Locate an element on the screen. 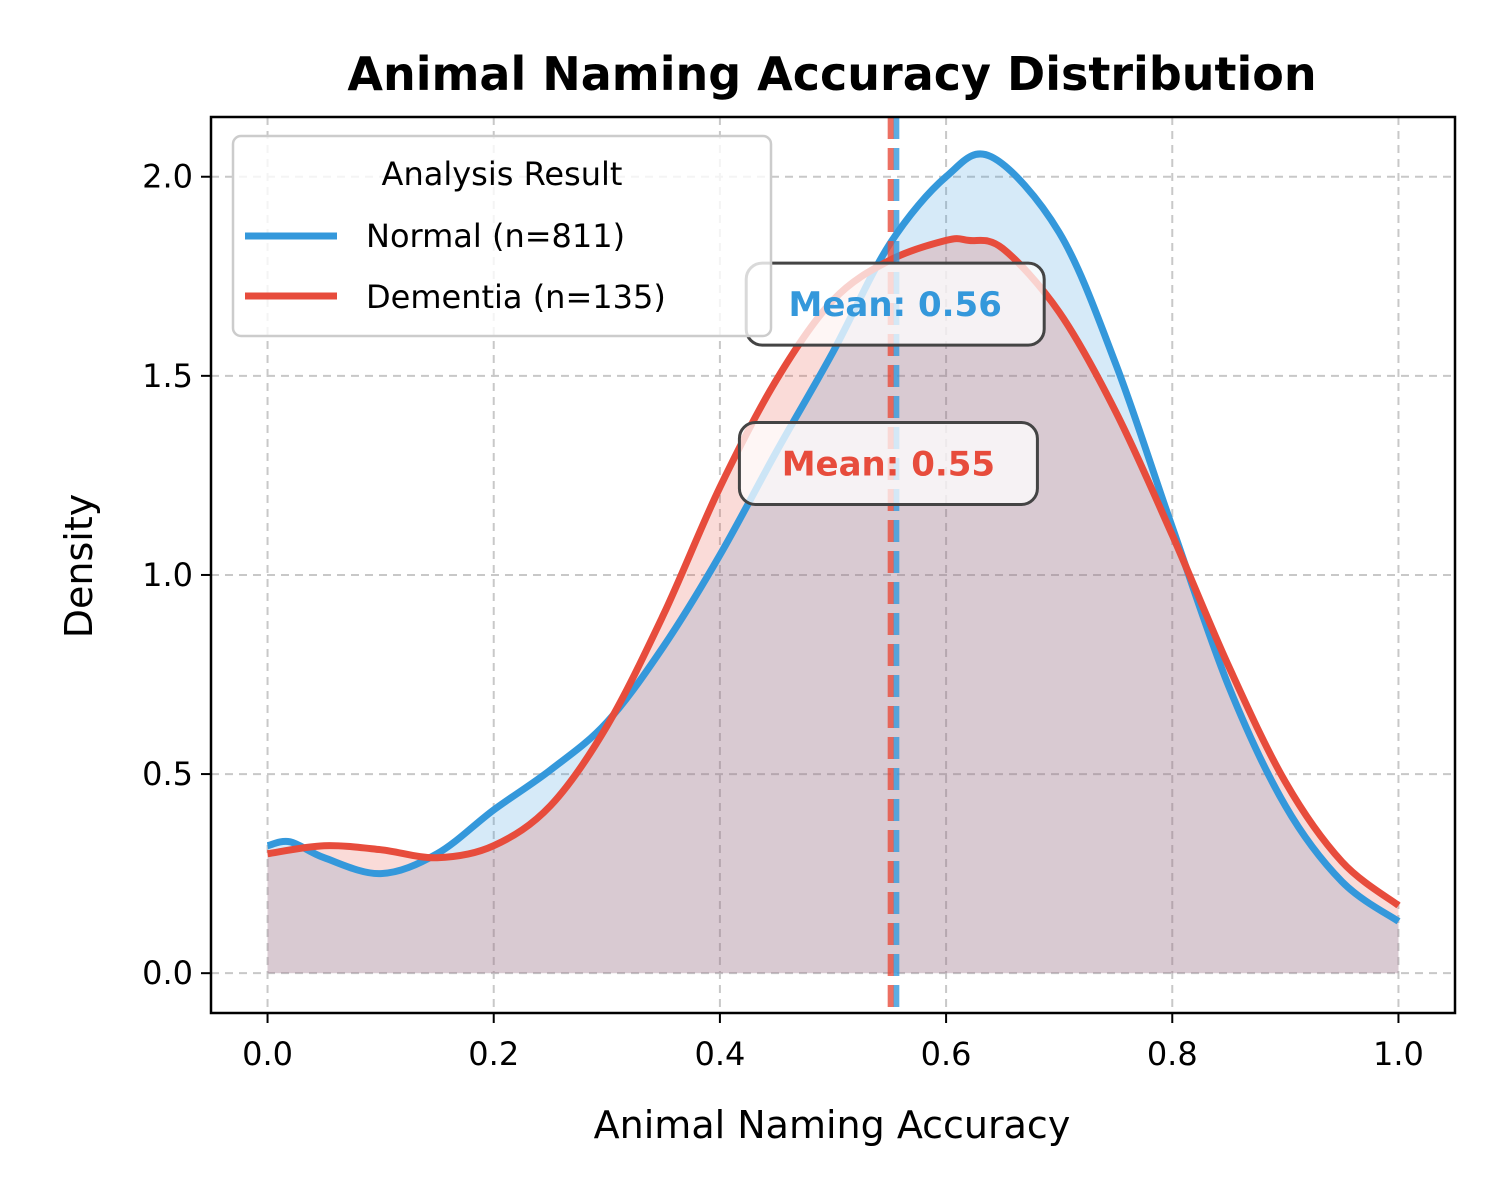 The width and height of the screenshot is (1500, 1200). legend-title: Analysis Result is located at coordinates (502, 174).